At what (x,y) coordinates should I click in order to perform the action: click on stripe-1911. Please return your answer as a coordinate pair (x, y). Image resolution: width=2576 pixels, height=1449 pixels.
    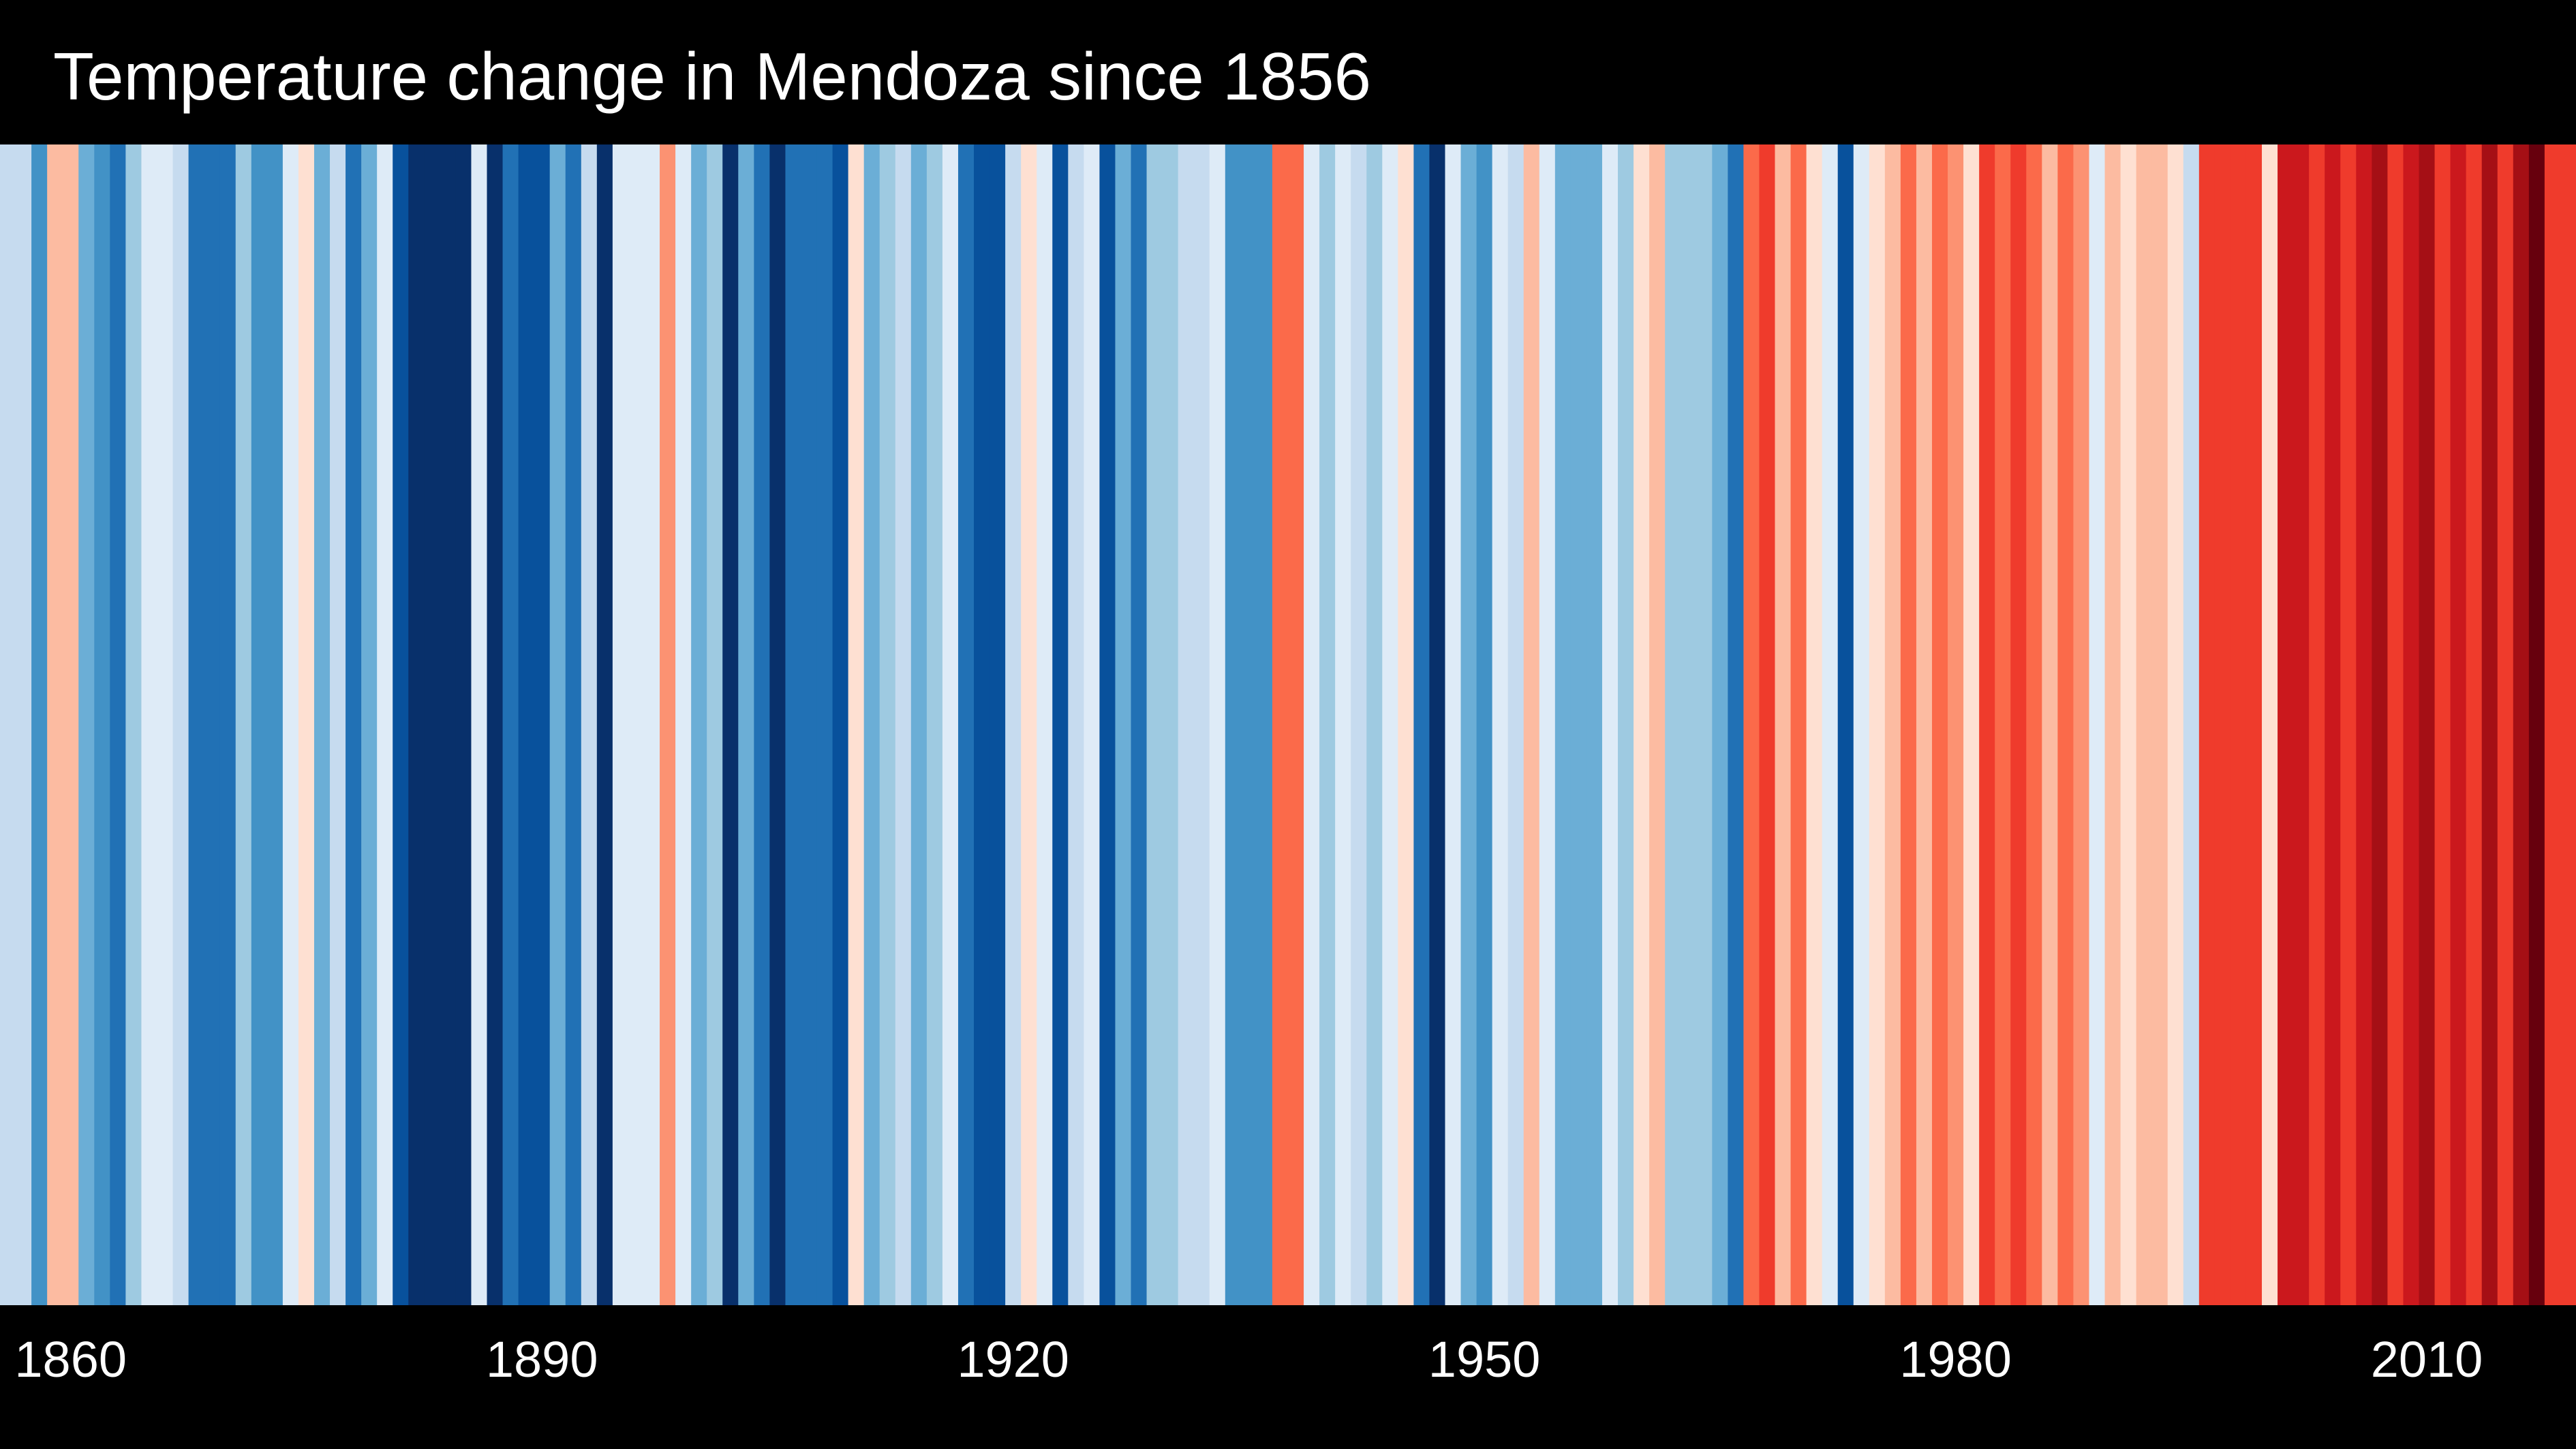
    Looking at the image, I should click on (871, 724).